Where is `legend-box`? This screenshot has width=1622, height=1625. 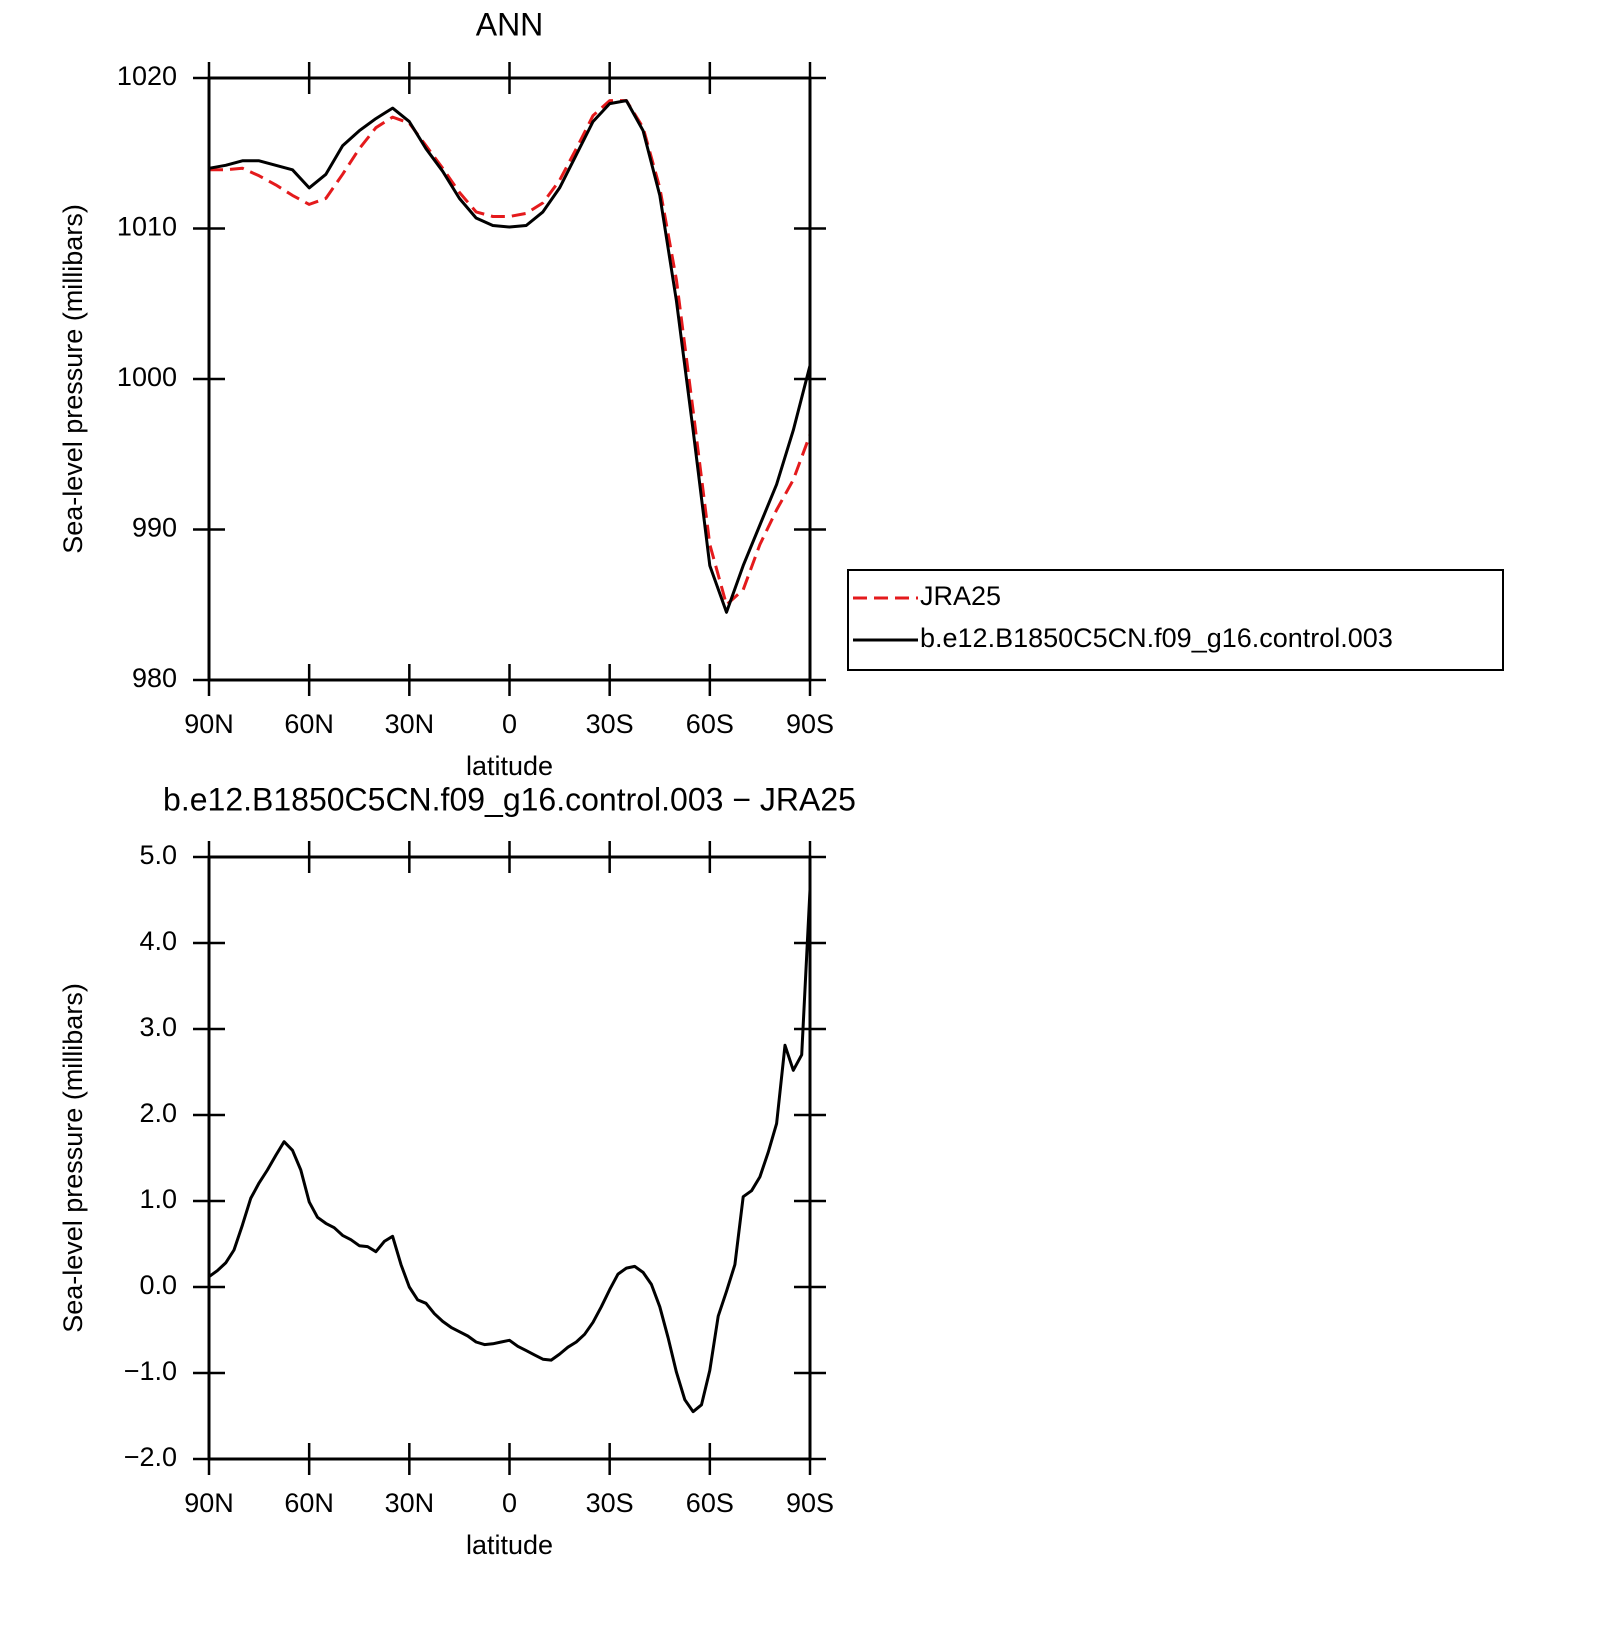
legend-box is located at coordinates (1175, 620).